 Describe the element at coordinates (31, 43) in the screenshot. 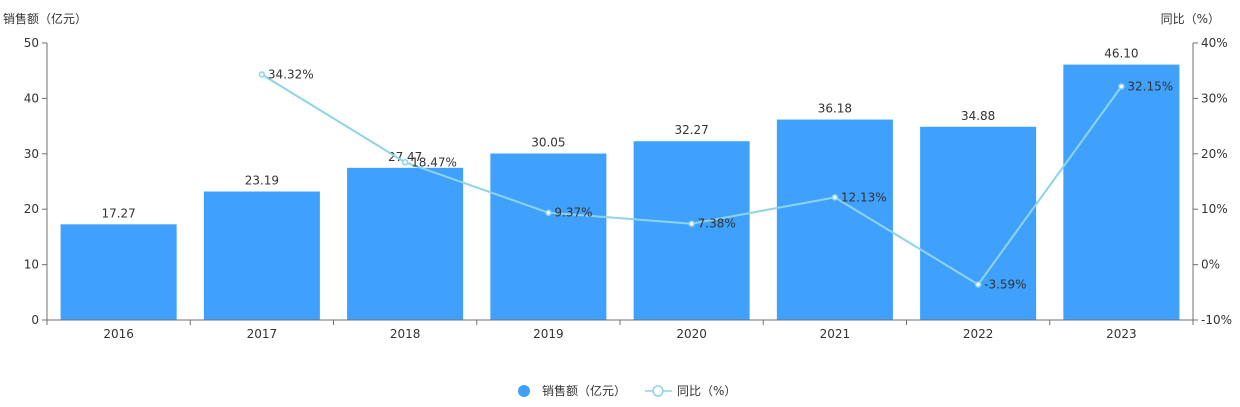

I see `left-axis-tick-label: 50` at that location.